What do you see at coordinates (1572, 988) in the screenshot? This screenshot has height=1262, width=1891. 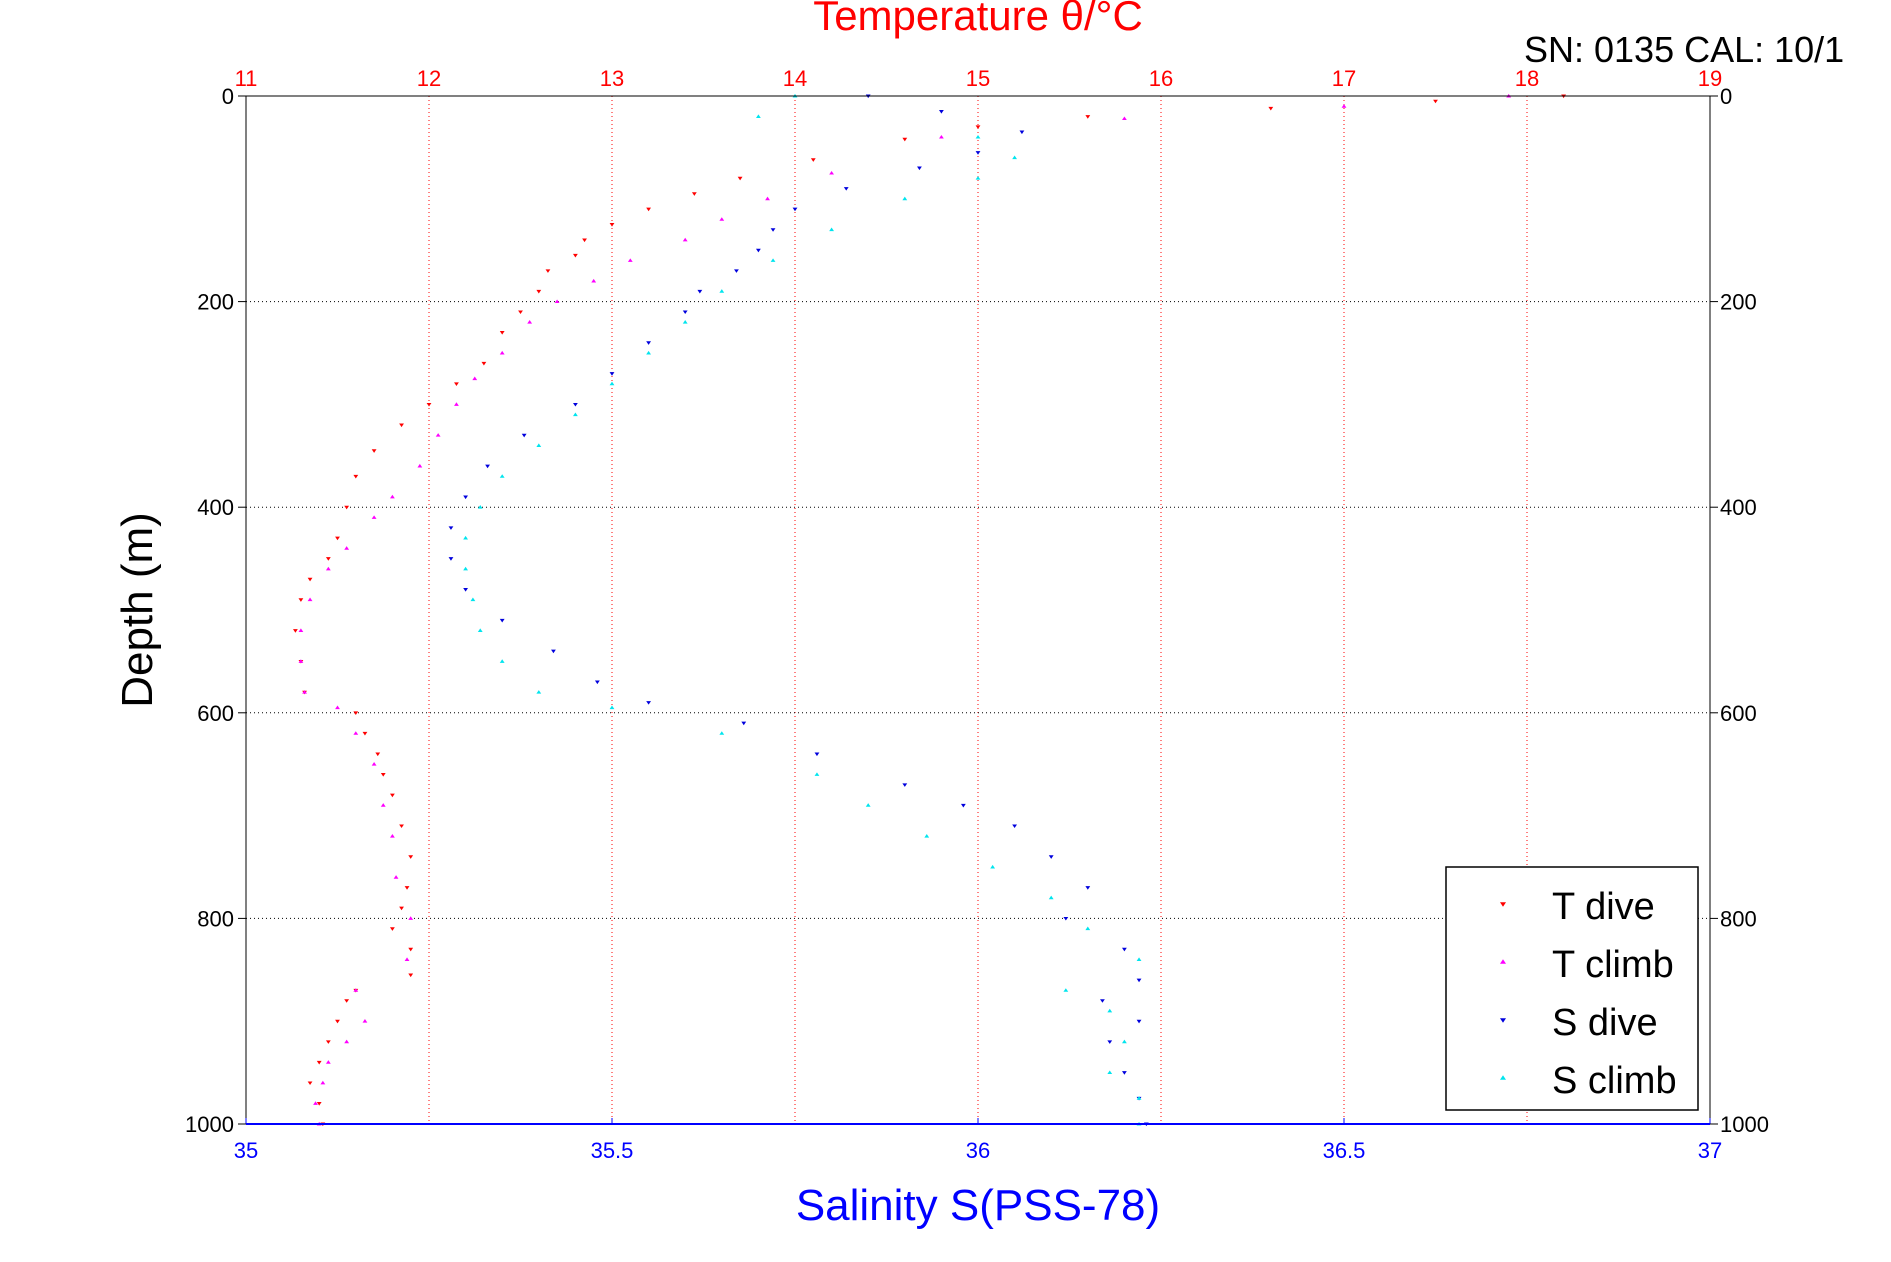 I see `legend: T dive T climb S dive S climb` at bounding box center [1572, 988].